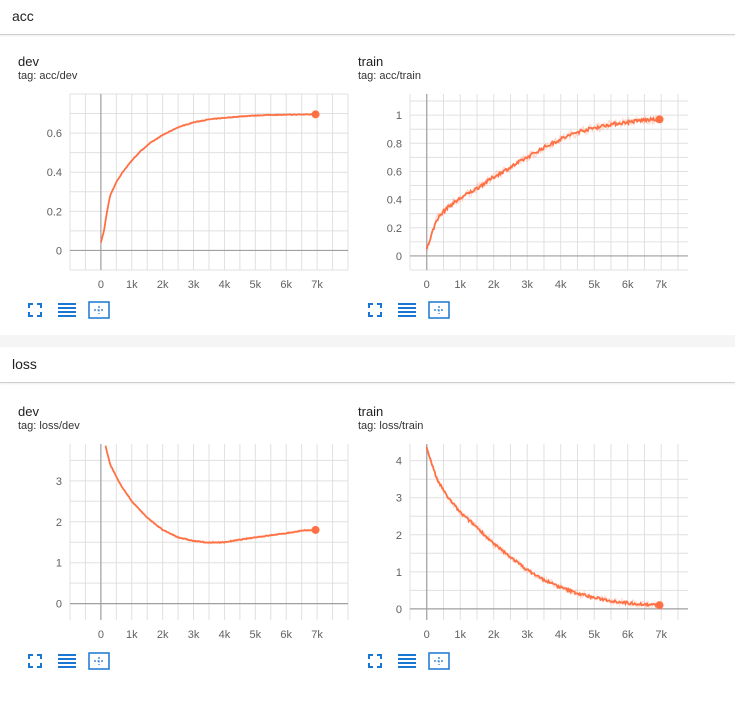  Describe the element at coordinates (399, 462) in the screenshot. I see `y-tick-label: 4` at that location.